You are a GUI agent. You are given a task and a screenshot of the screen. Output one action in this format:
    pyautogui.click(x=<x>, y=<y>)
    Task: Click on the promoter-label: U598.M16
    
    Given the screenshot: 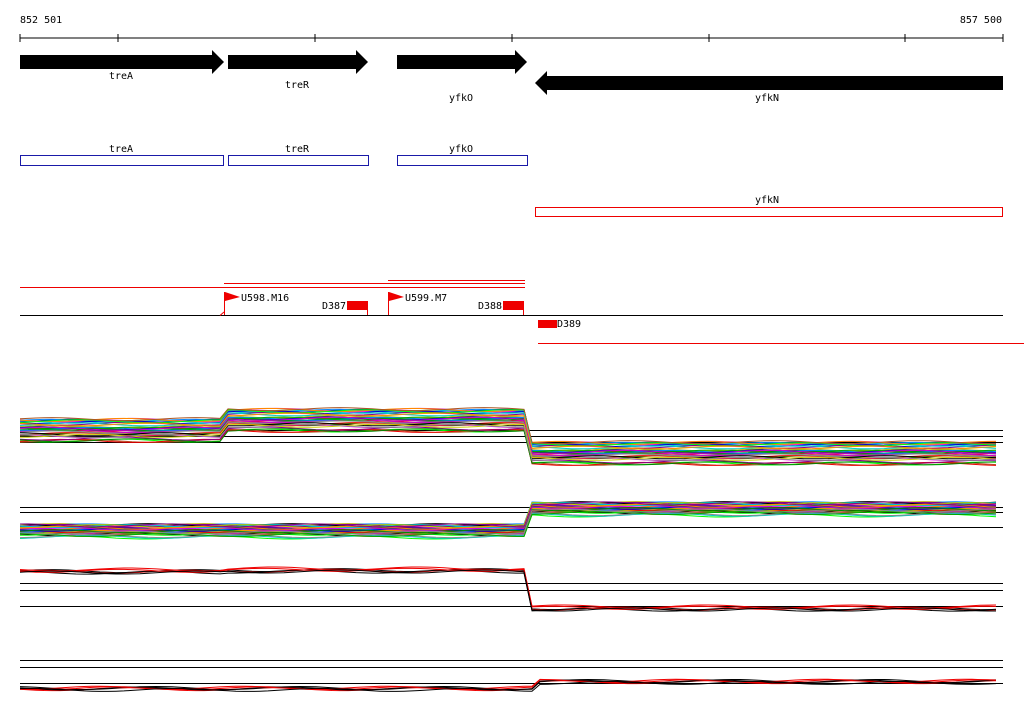 What is the action you would take?
    pyautogui.click(x=265, y=298)
    